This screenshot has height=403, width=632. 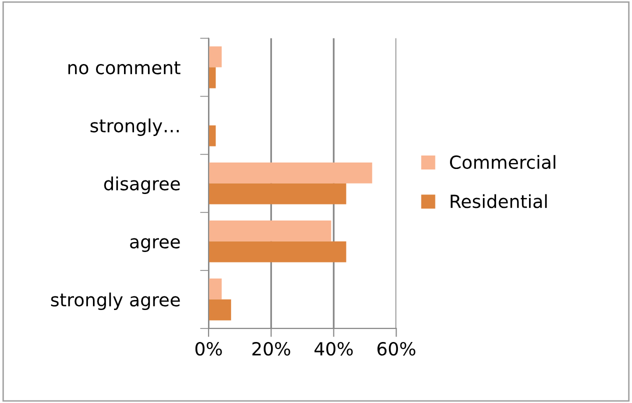 I want to click on x-tick-label: 60%, so click(x=396, y=349).